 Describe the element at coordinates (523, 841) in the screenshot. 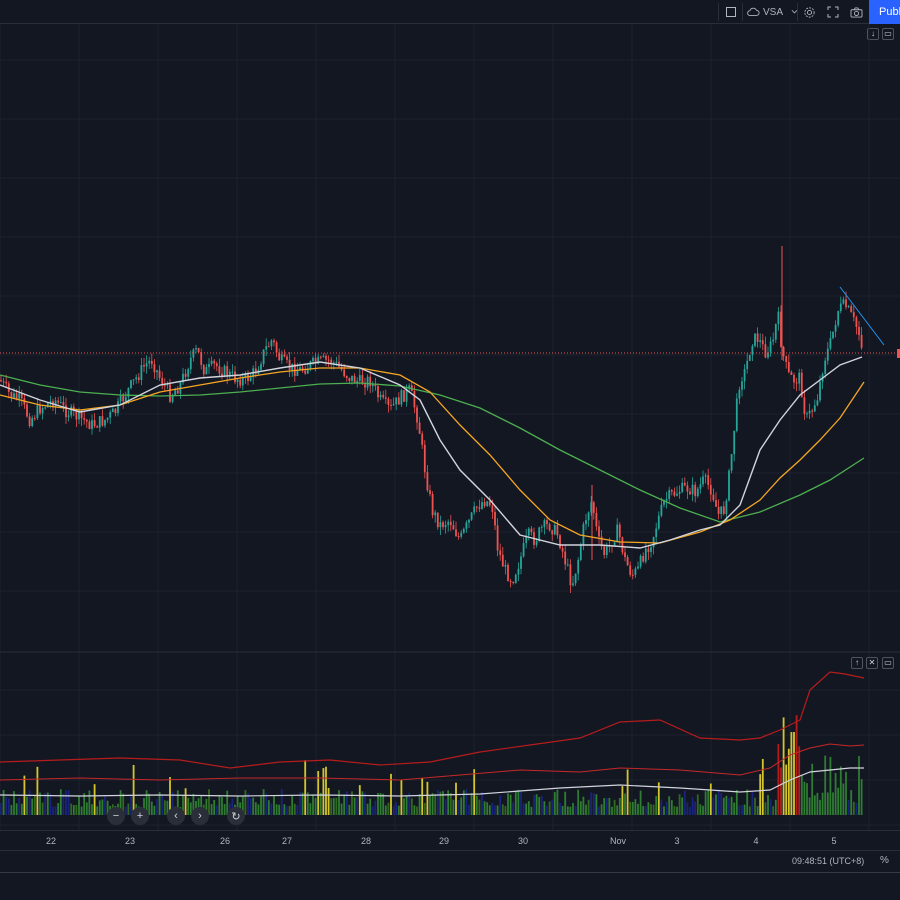

I see `time-tick: 30` at that location.